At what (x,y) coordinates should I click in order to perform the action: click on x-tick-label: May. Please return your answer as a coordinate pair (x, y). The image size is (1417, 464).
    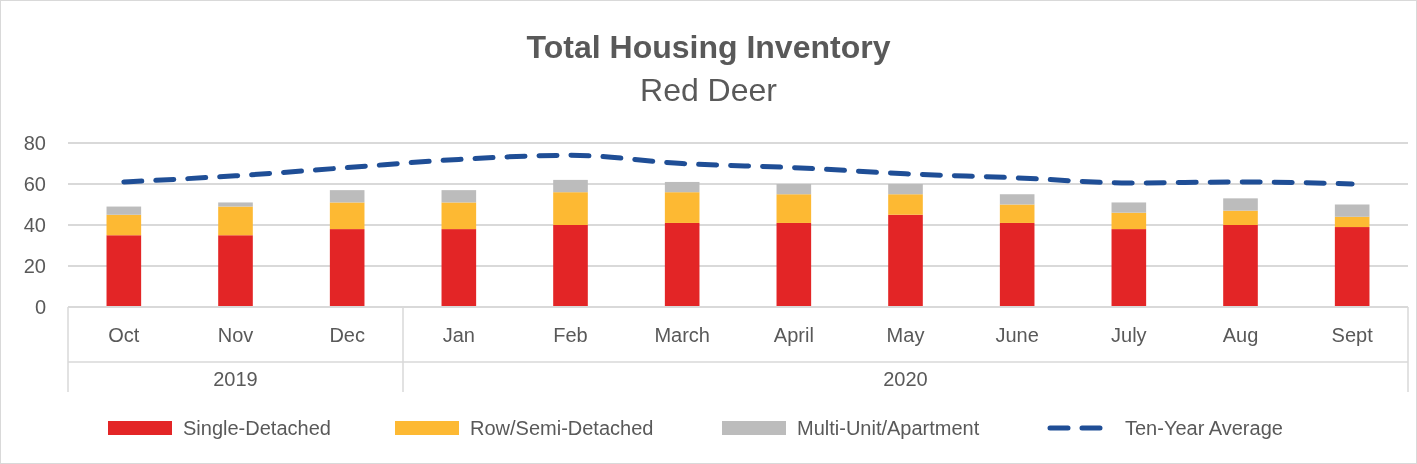
    Looking at the image, I should click on (905, 335).